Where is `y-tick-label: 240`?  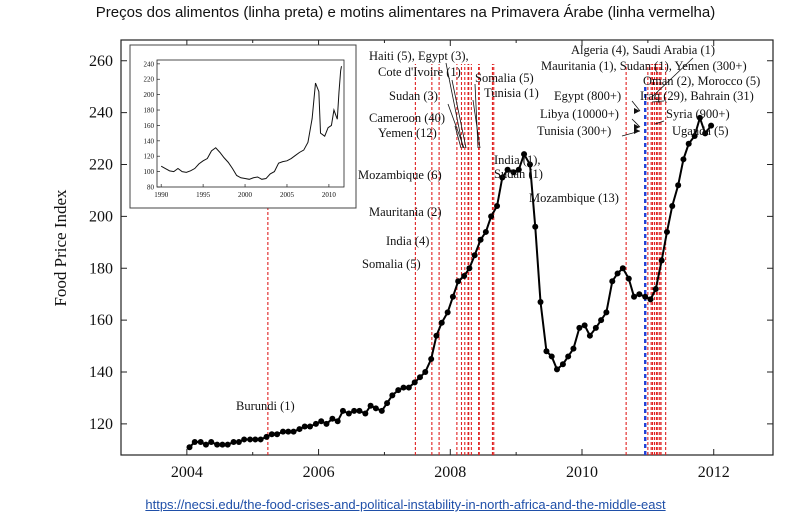 y-tick-label: 240 is located at coordinates (101, 113).